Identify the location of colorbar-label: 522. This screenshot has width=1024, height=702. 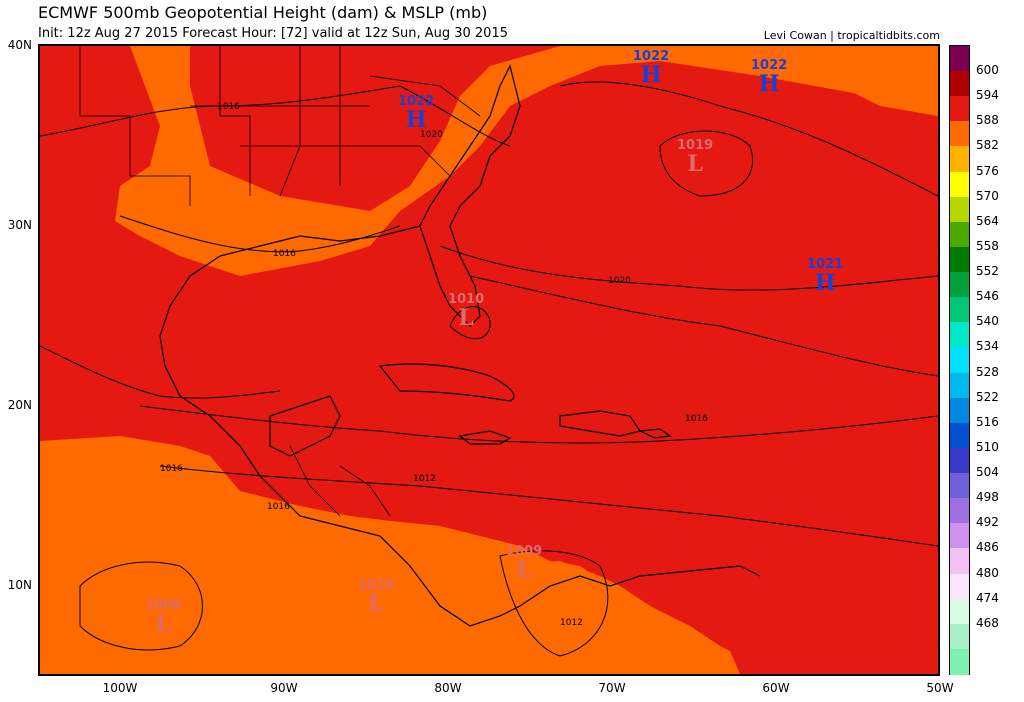
(987, 396).